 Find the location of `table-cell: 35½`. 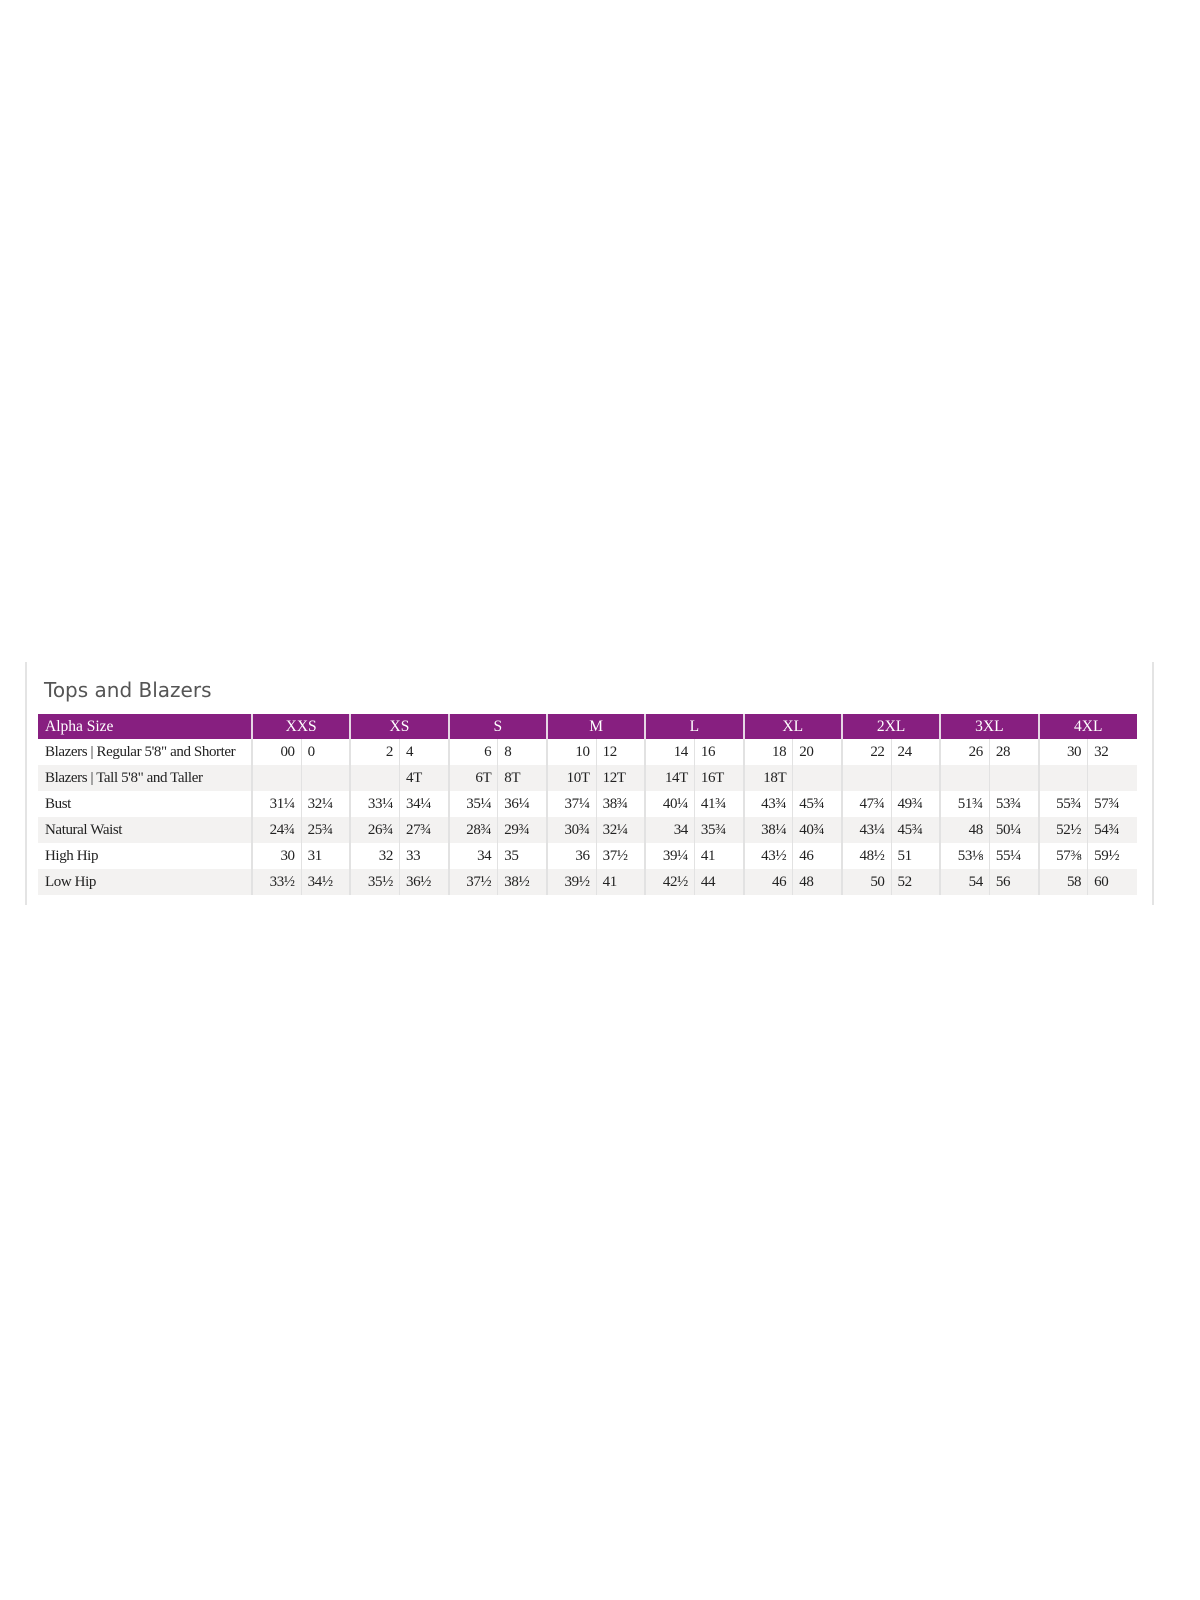

table-cell: 35½ is located at coordinates (374, 882).